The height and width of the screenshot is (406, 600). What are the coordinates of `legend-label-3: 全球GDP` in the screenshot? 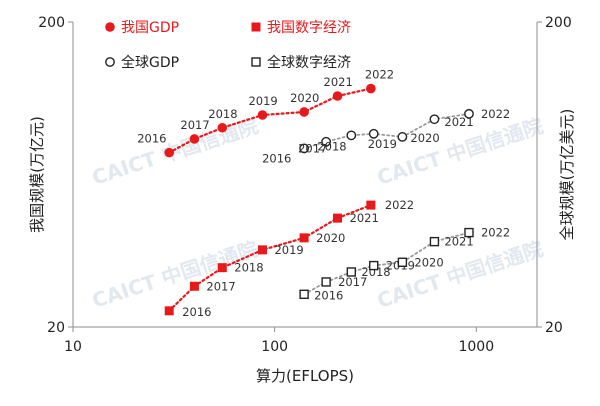 It's located at (150, 62).